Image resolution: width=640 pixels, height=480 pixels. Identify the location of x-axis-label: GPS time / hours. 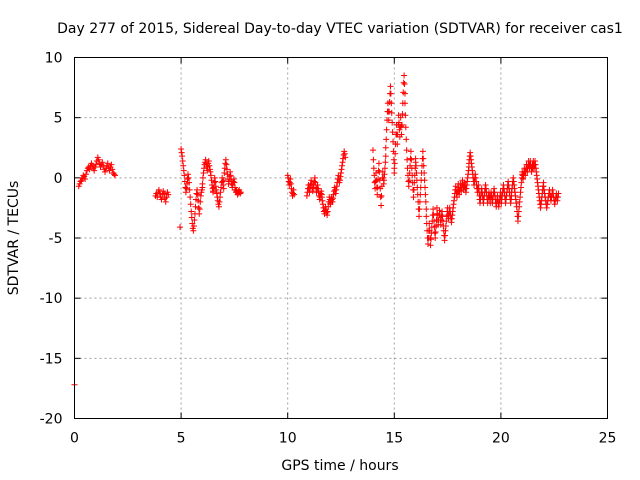
(339, 466).